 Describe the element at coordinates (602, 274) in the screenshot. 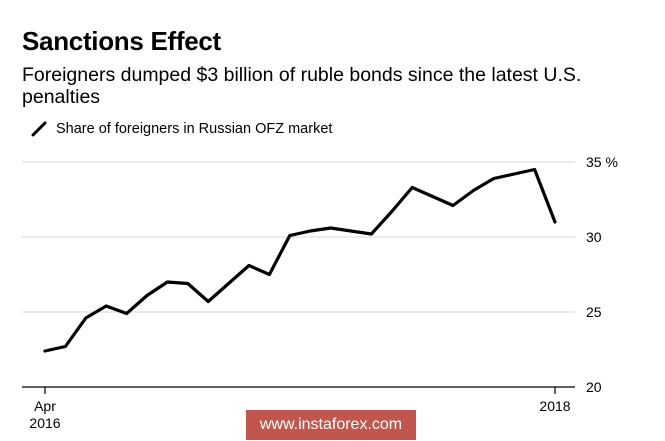

I see `y-axis-labels: 35 % 30 25 20` at that location.